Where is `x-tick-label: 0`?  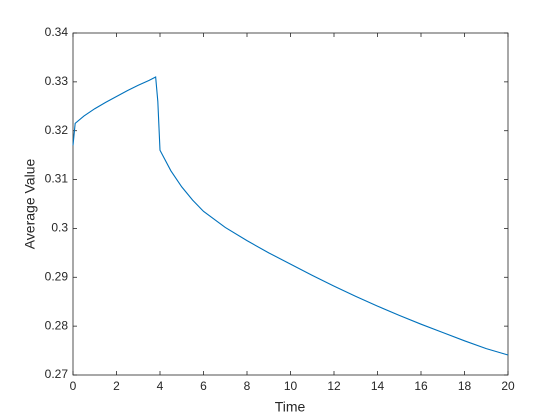
x-tick-label: 0 is located at coordinates (73, 386).